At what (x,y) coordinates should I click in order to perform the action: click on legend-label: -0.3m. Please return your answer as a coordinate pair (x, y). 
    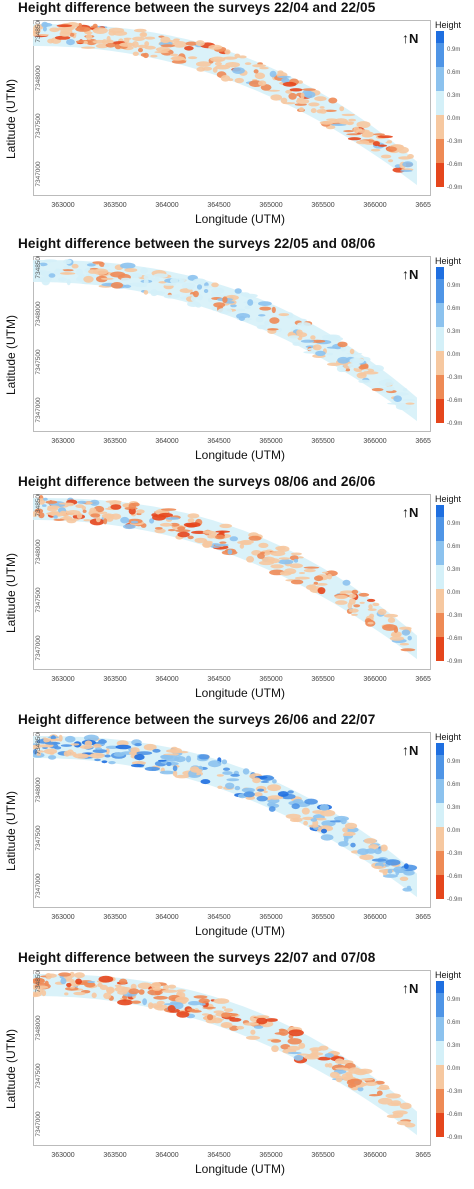
    Looking at the image, I should click on (454, 378).